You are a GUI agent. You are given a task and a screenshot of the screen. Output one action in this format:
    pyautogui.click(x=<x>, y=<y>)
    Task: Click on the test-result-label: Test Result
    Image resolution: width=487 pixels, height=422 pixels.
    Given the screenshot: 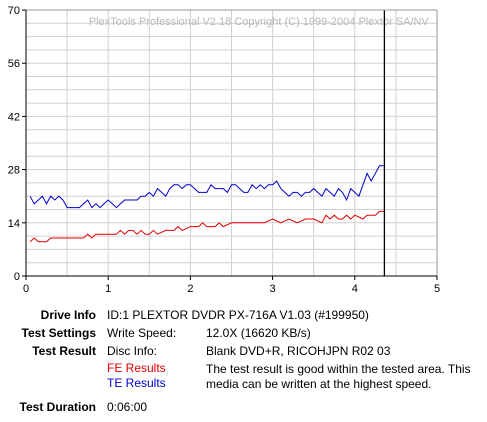 What is the action you would take?
    pyautogui.click(x=64, y=351)
    